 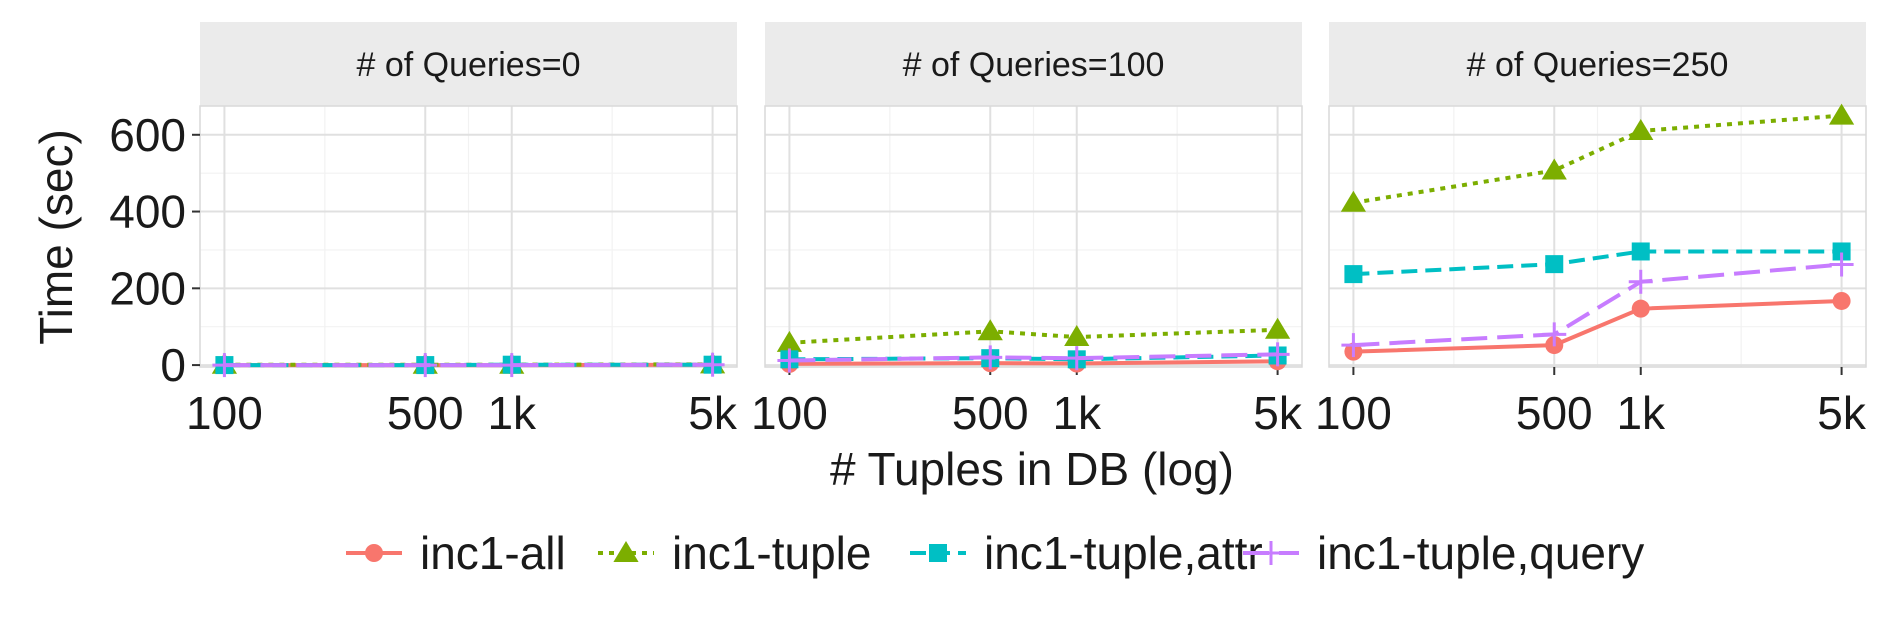 I want to click on x-tick-label-0-2: 1k, so click(x=512, y=413).